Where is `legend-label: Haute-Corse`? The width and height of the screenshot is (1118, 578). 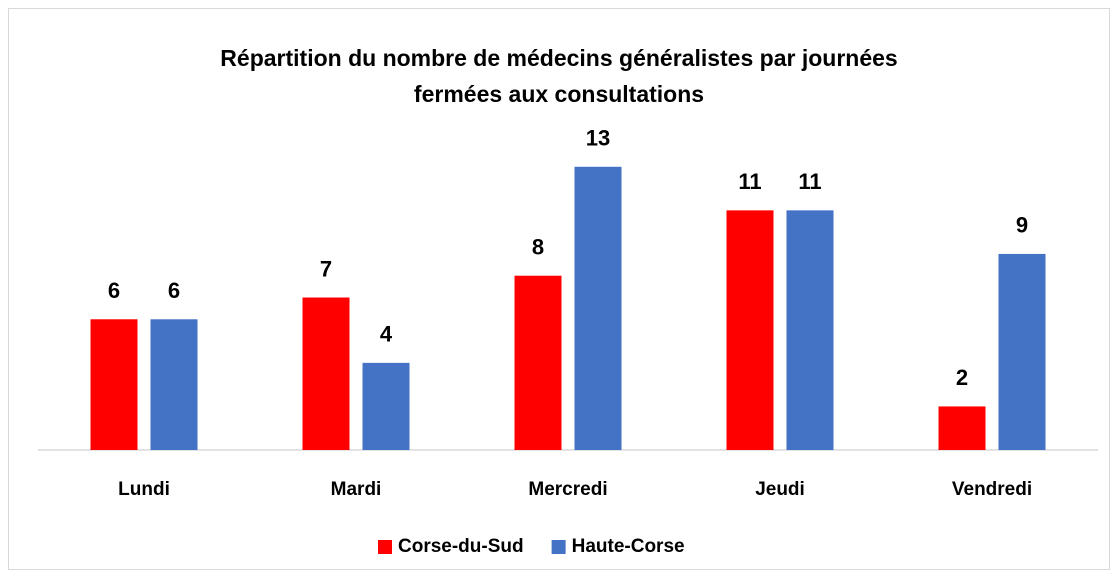
legend-label: Haute-Corse is located at coordinates (628, 546).